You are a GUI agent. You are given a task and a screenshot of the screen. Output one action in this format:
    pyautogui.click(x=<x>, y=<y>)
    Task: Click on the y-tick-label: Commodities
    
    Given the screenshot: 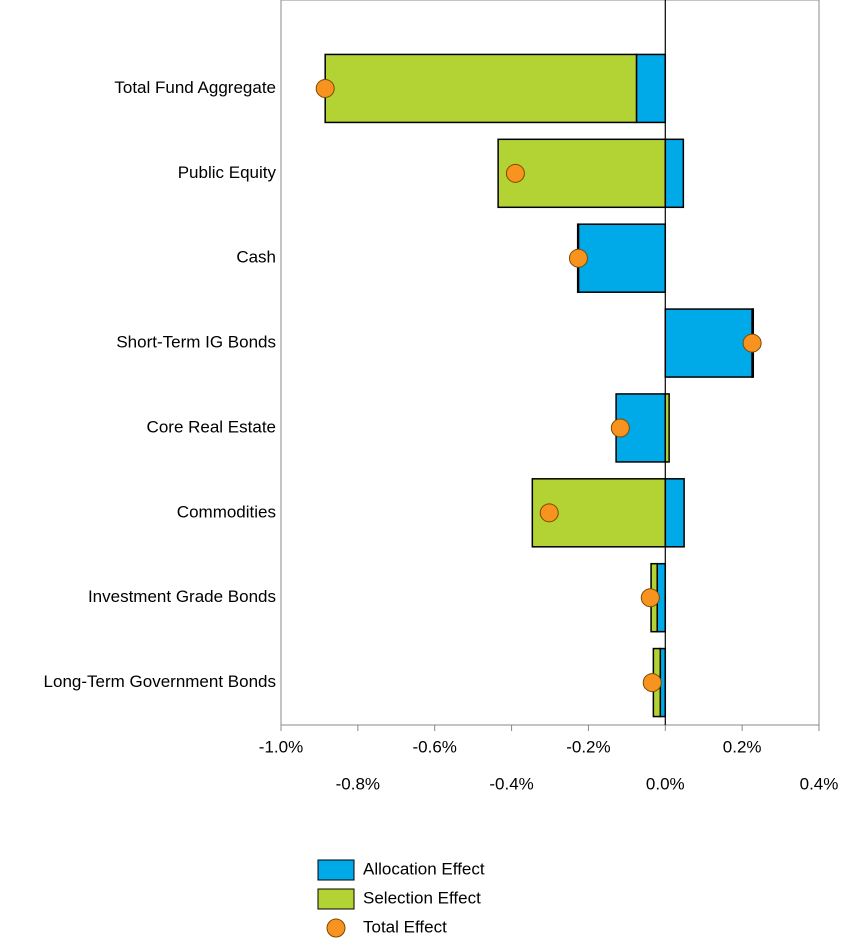 What is the action you would take?
    pyautogui.click(x=226, y=511)
    